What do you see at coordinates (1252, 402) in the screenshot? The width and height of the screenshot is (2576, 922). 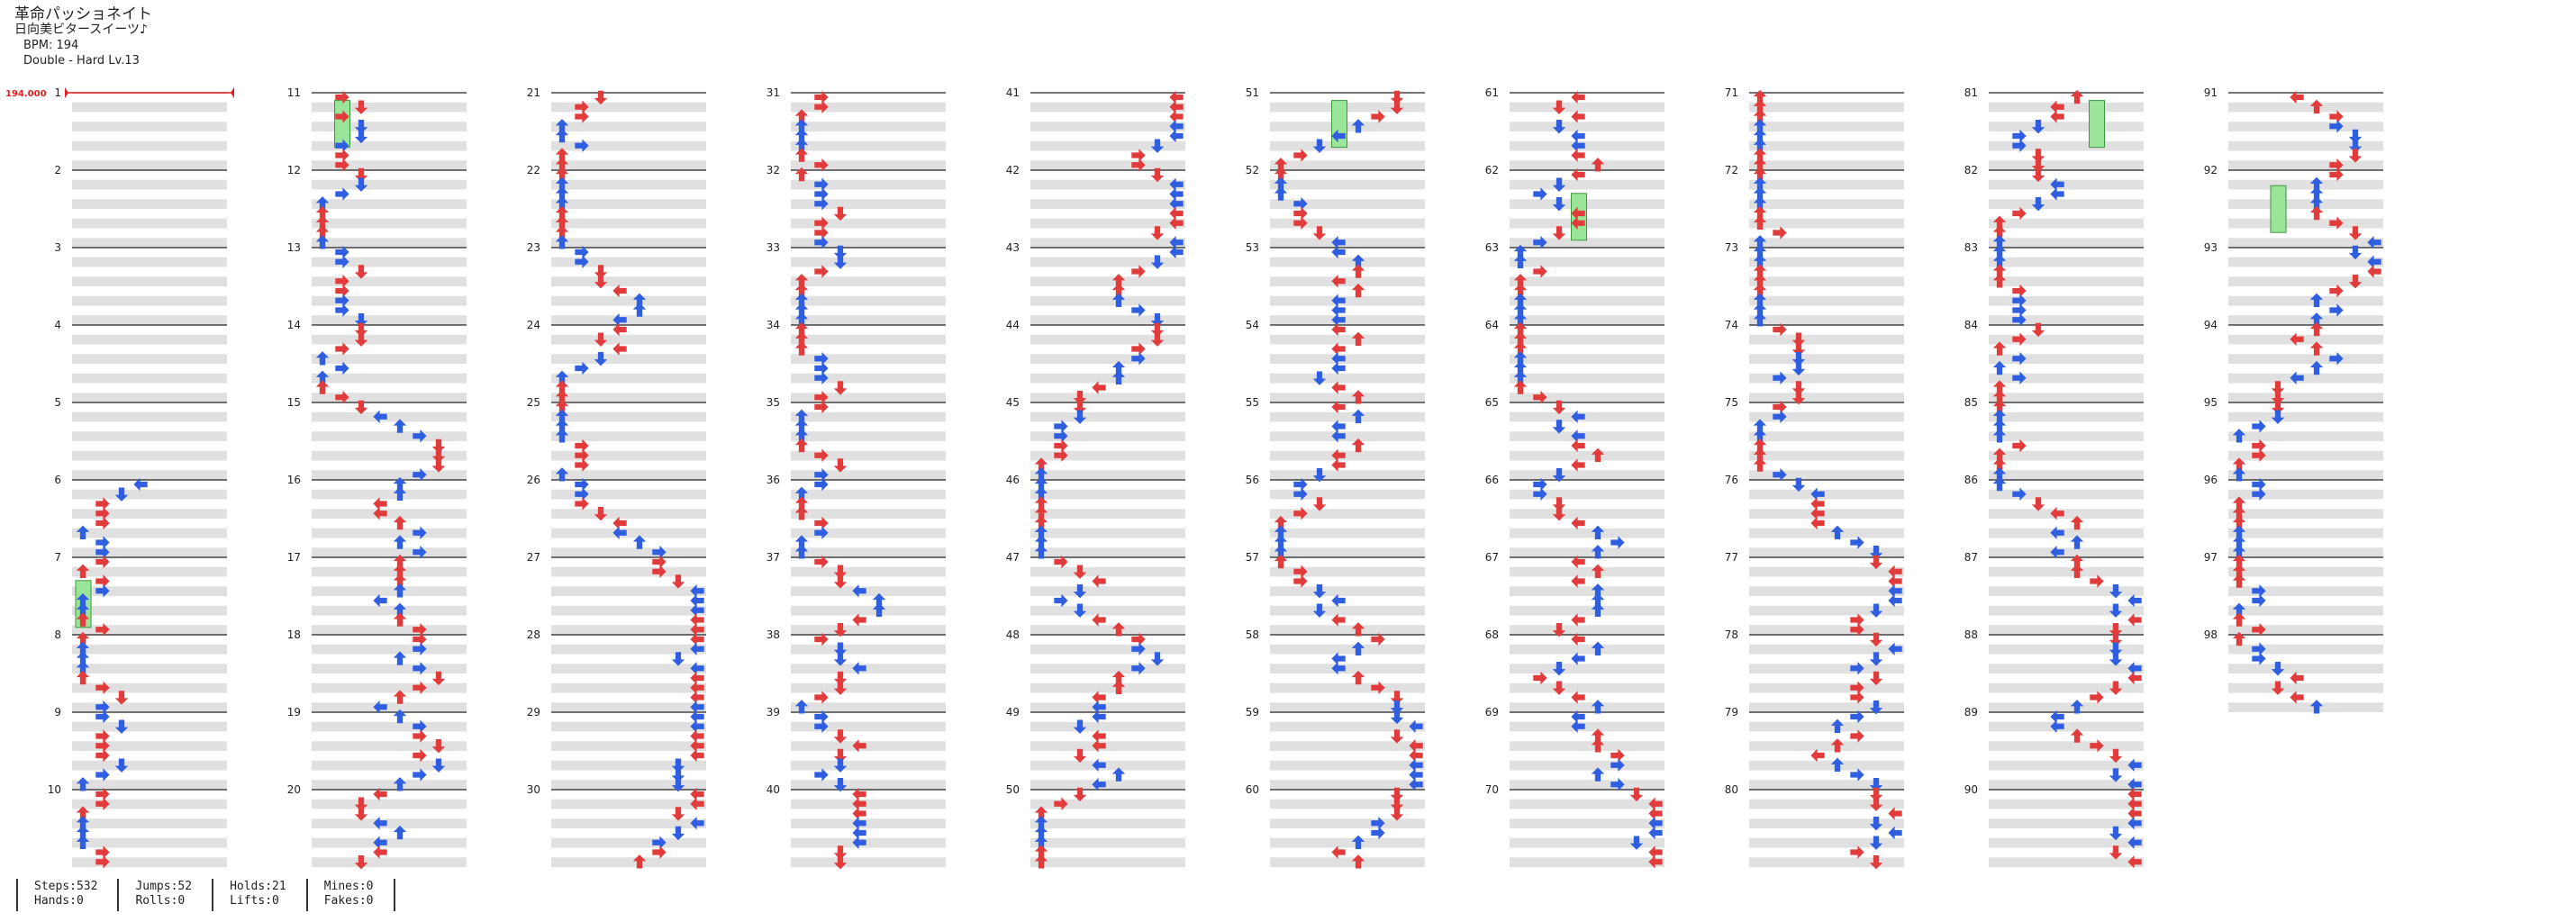 I see `measure-number: 55` at bounding box center [1252, 402].